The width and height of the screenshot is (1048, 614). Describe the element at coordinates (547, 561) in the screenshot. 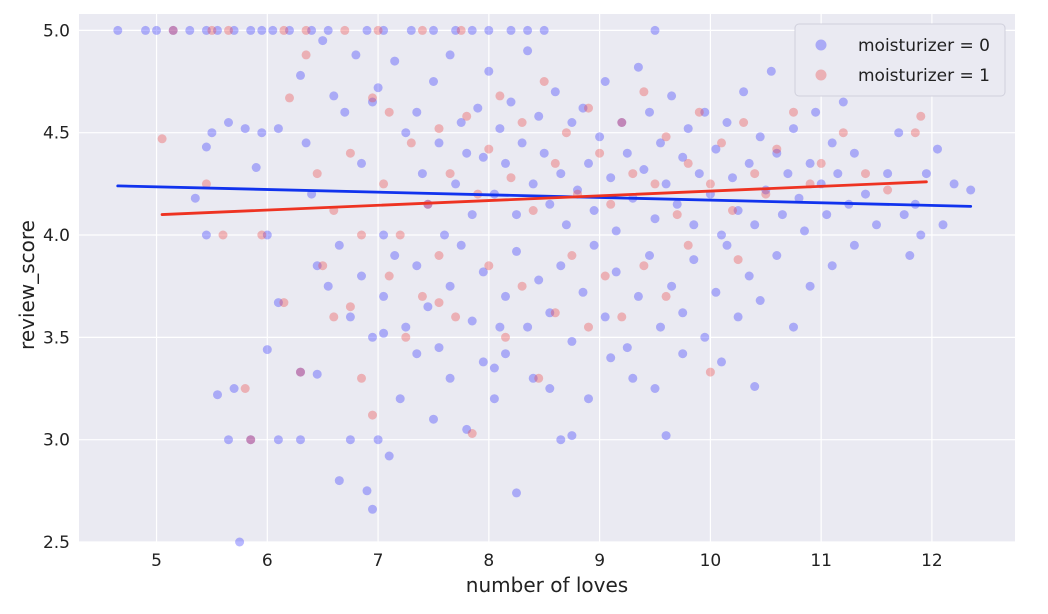

I see `x-tick-labels: 5 6 7 8 9 10 11 12` at that location.